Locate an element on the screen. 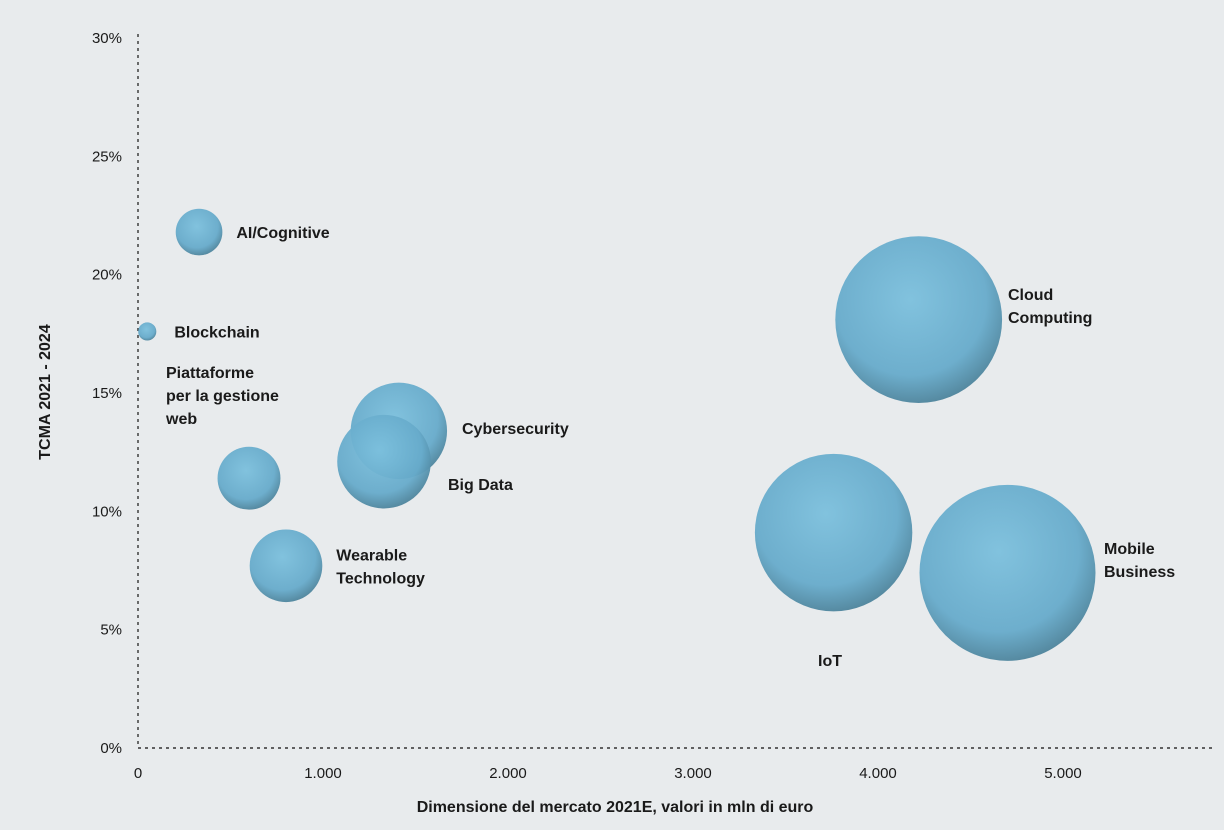  y-axis-title: TCMA 2021 - 2024 is located at coordinates (45, 392).